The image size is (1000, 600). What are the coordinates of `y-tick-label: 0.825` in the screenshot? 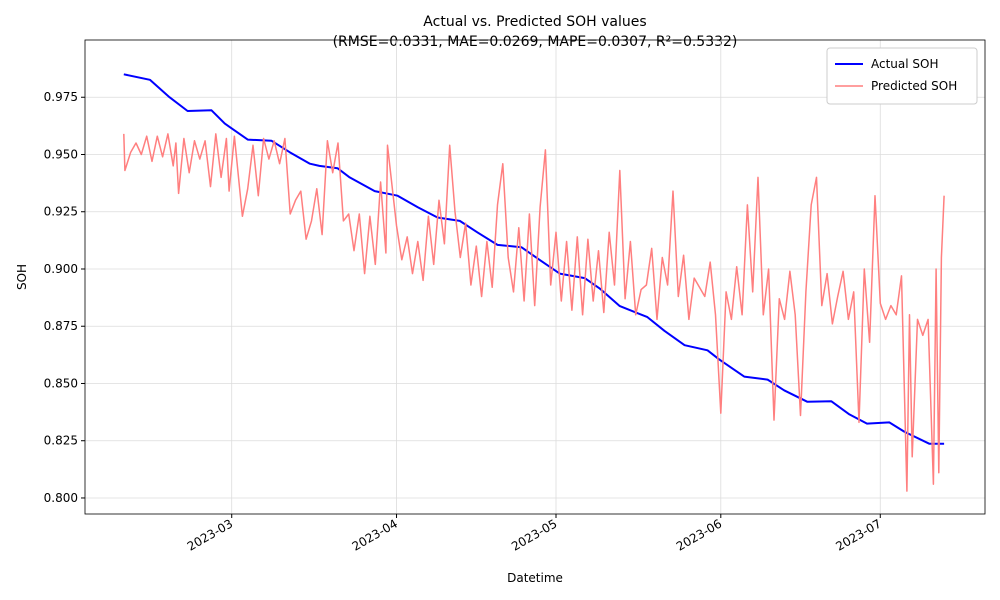 It's located at (61, 441).